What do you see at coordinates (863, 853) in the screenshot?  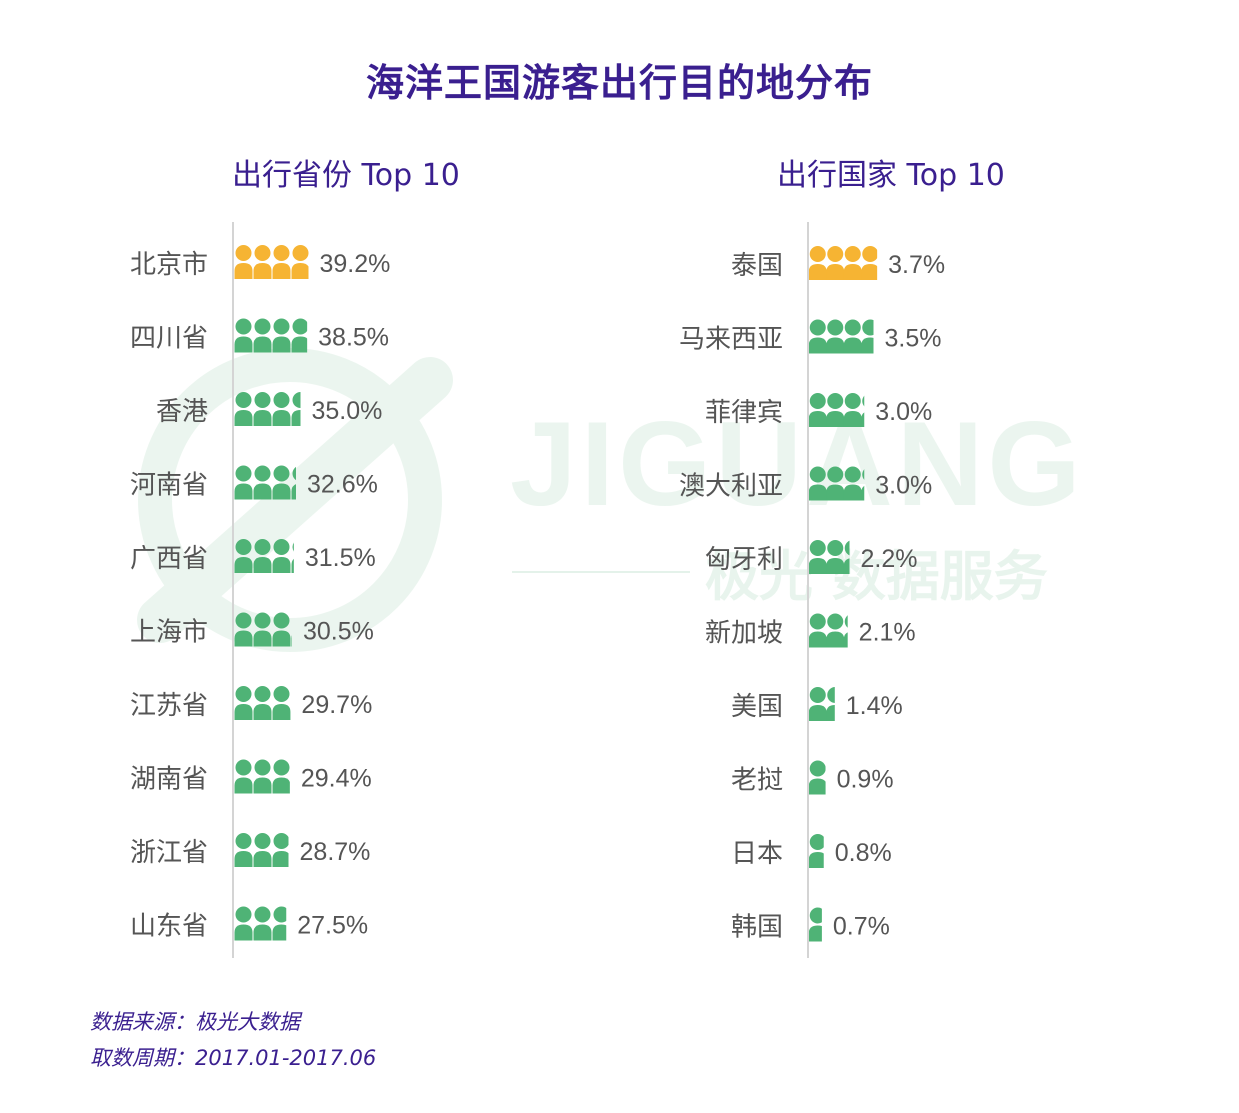 I see `countries-value-label: 0.8%` at bounding box center [863, 853].